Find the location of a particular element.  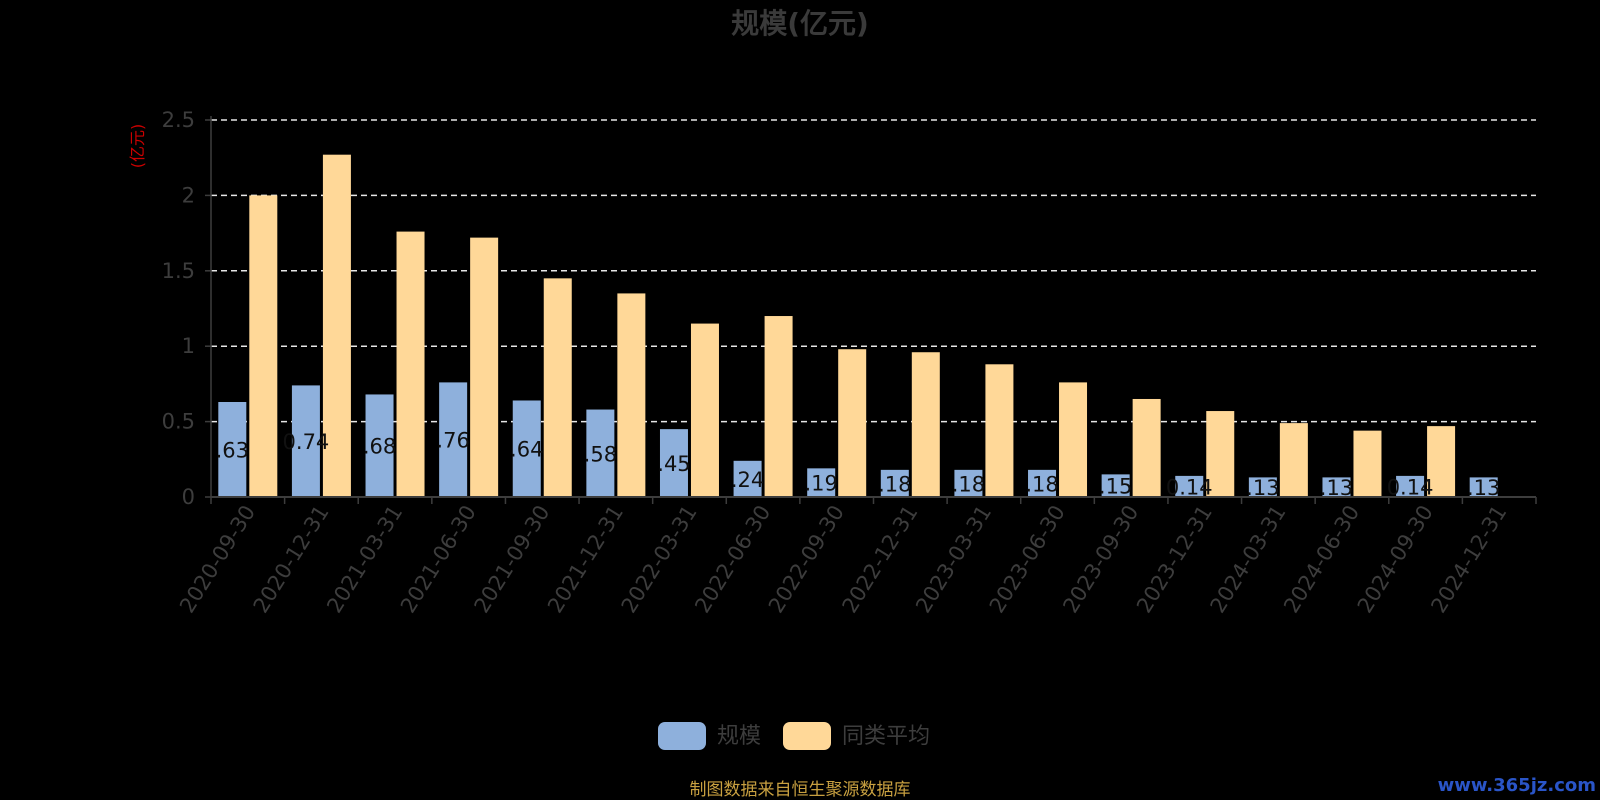

data-label: .19 is located at coordinates (820, 484).